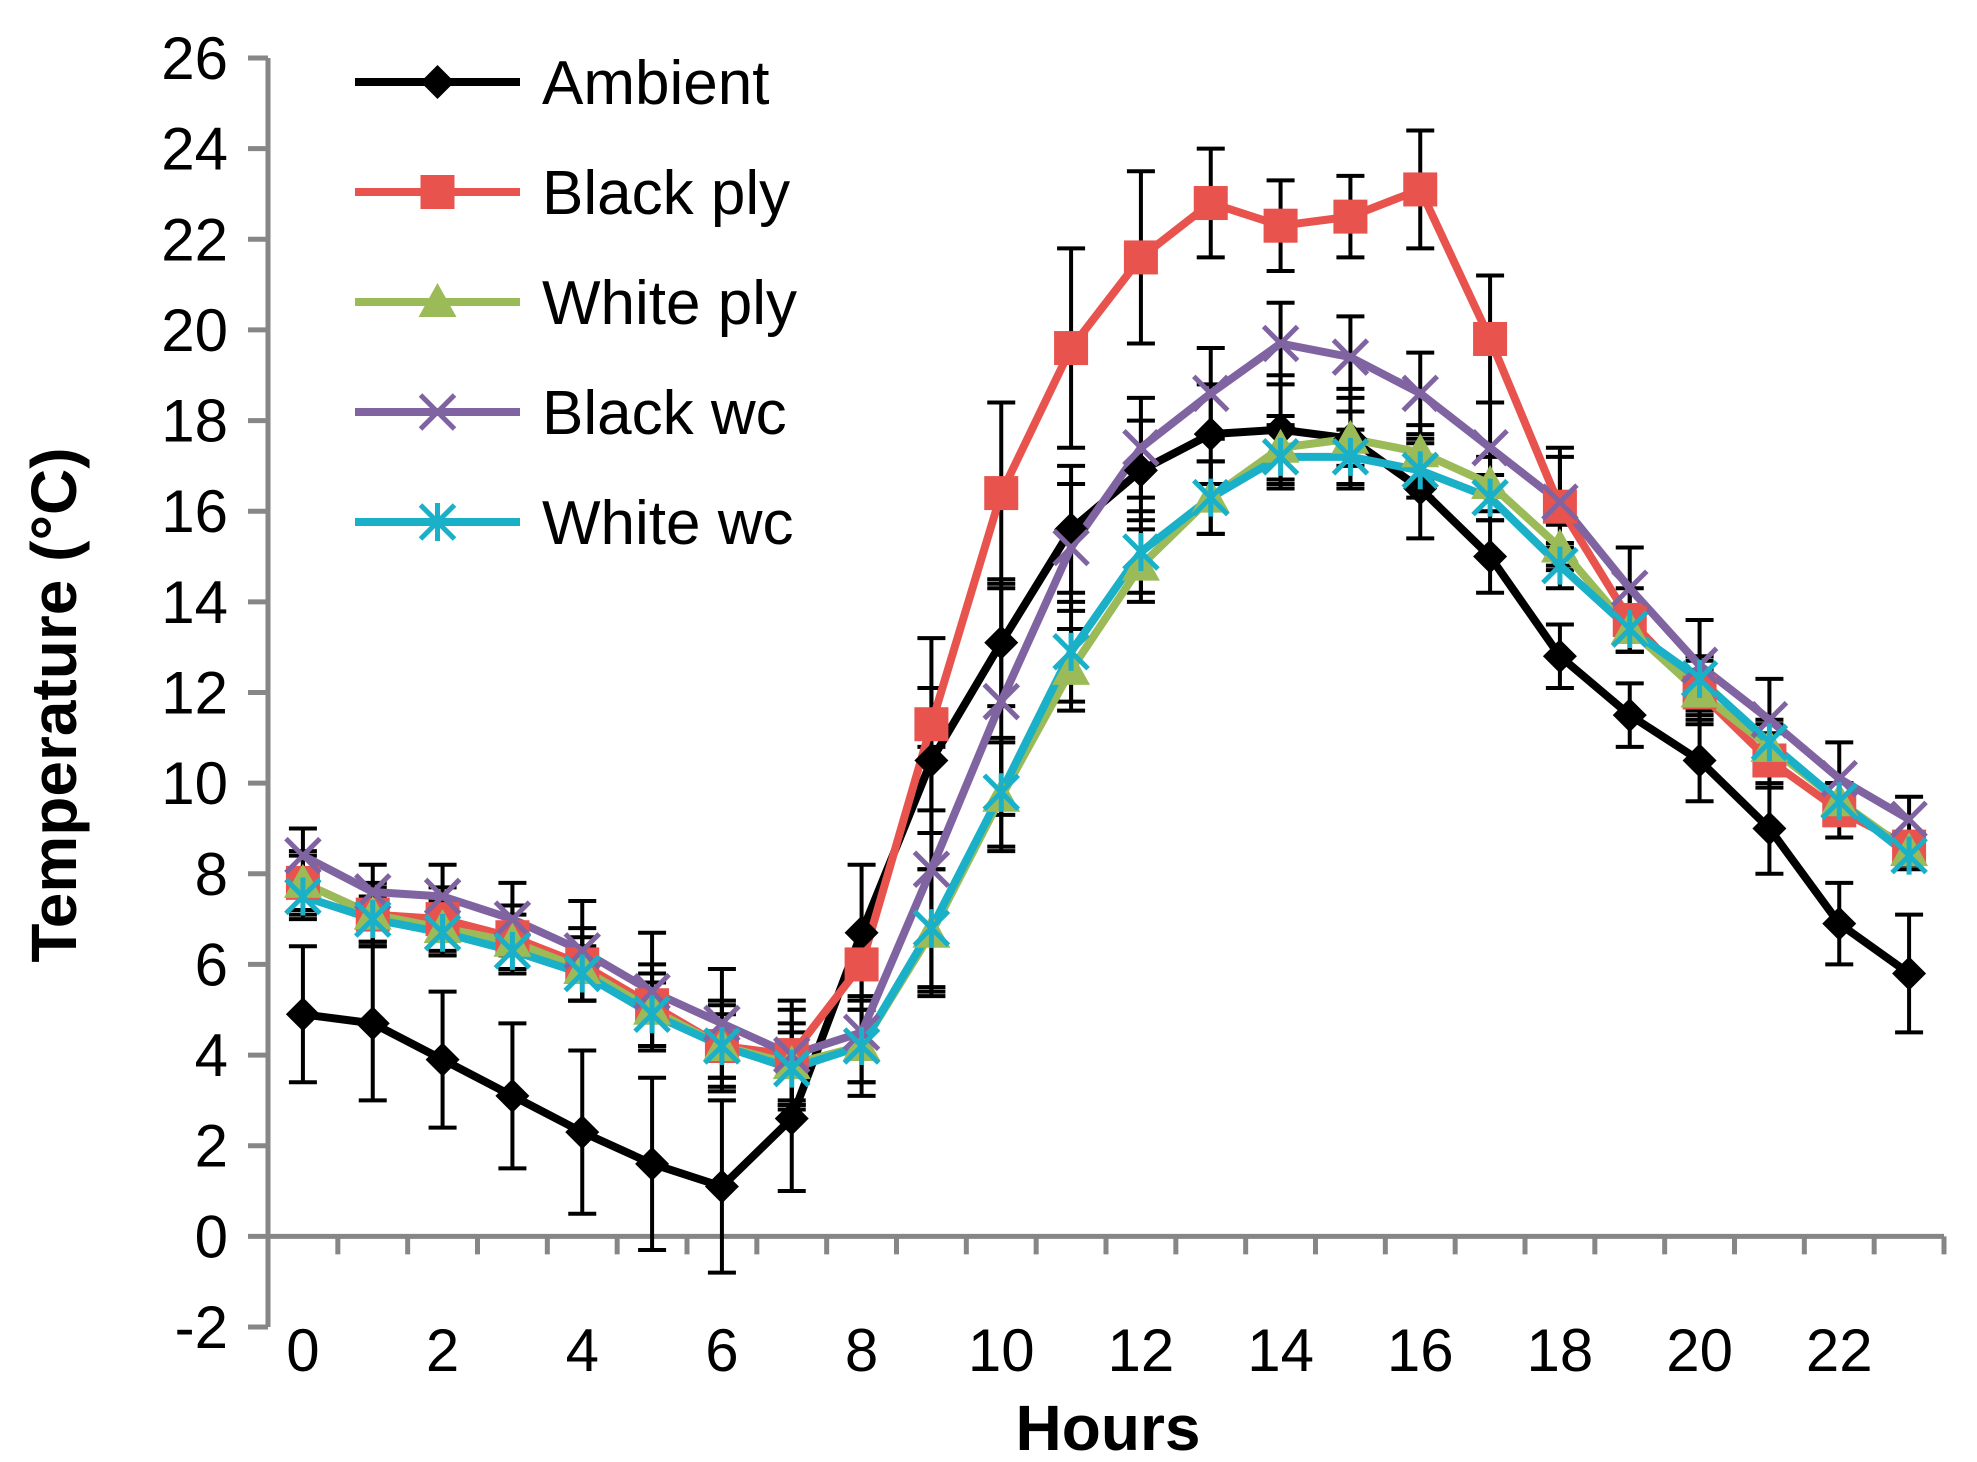 The height and width of the screenshot is (1462, 1977). What do you see at coordinates (1699, 1350) in the screenshot?
I see `x-tick-label: 20` at bounding box center [1699, 1350].